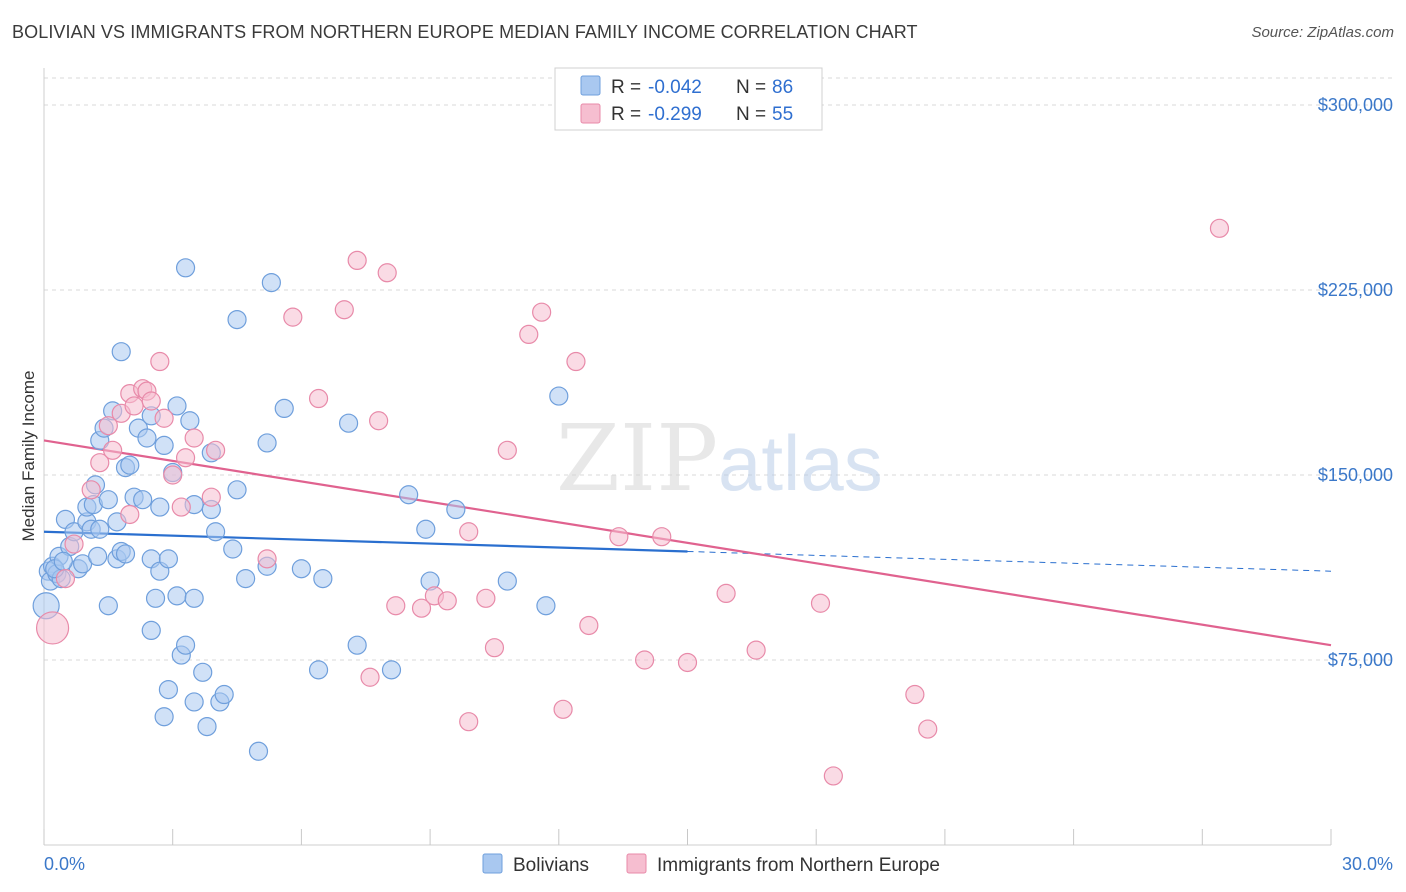  What do you see at coordinates (782, 114) in the screenshot?
I see `stats-n-value-2: 55` at bounding box center [782, 114].